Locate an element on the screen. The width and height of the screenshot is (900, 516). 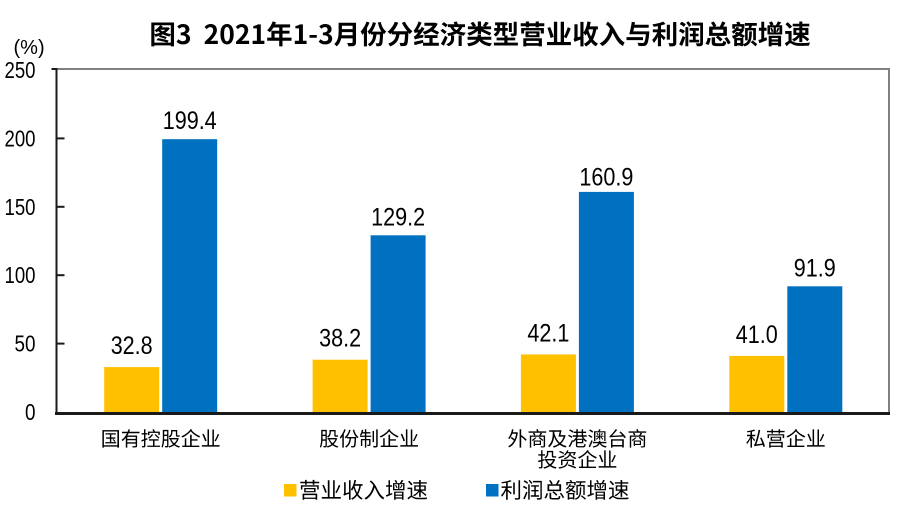
svg-text: 41.0 is located at coordinates (757, 335).